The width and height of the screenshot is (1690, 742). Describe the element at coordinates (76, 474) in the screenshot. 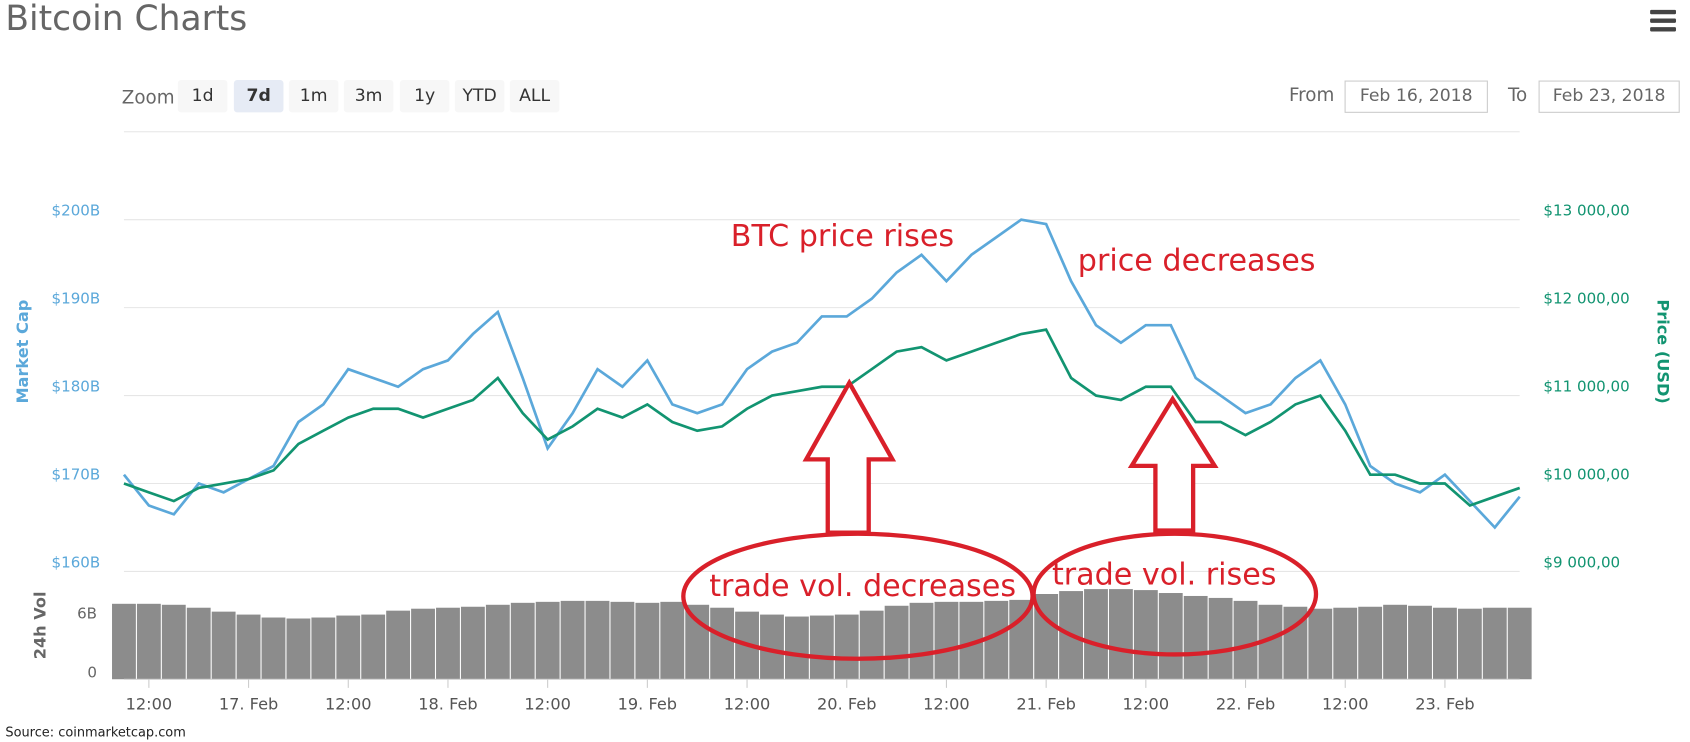

I see `y-tick-label: $170B` at that location.